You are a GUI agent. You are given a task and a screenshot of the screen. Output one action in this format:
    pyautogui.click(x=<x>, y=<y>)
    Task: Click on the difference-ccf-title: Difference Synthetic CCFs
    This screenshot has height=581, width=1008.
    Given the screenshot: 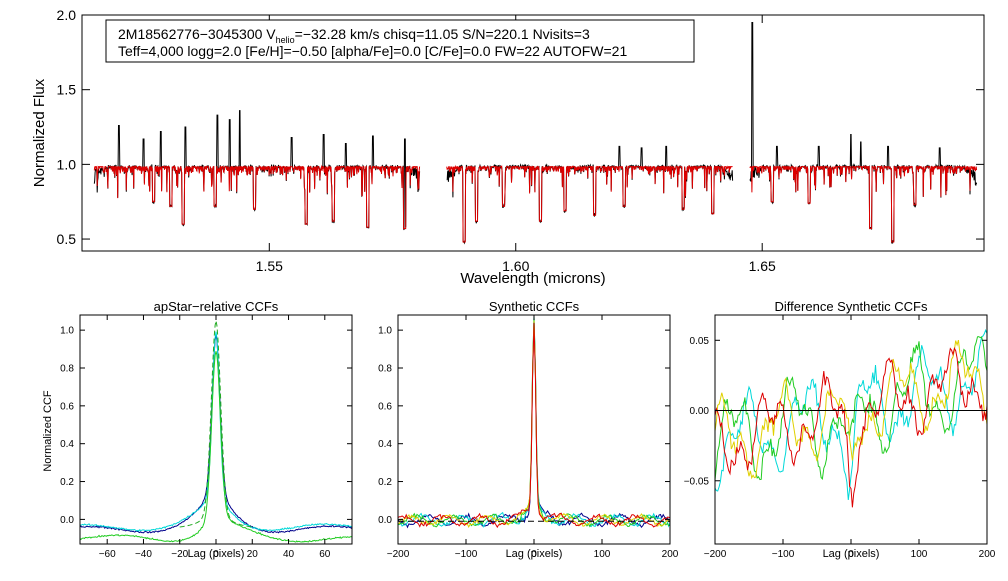 What is the action you would take?
    pyautogui.click(x=851, y=306)
    